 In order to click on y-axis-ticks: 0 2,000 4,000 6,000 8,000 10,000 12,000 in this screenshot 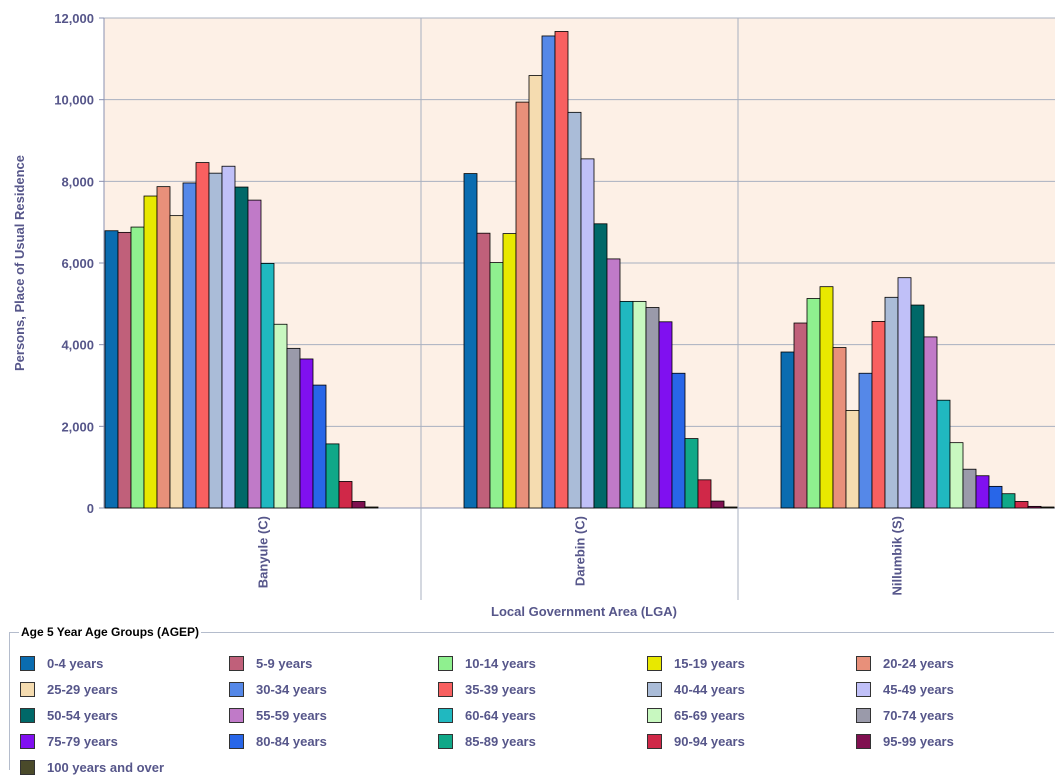, I will do `click(79, 263)`.